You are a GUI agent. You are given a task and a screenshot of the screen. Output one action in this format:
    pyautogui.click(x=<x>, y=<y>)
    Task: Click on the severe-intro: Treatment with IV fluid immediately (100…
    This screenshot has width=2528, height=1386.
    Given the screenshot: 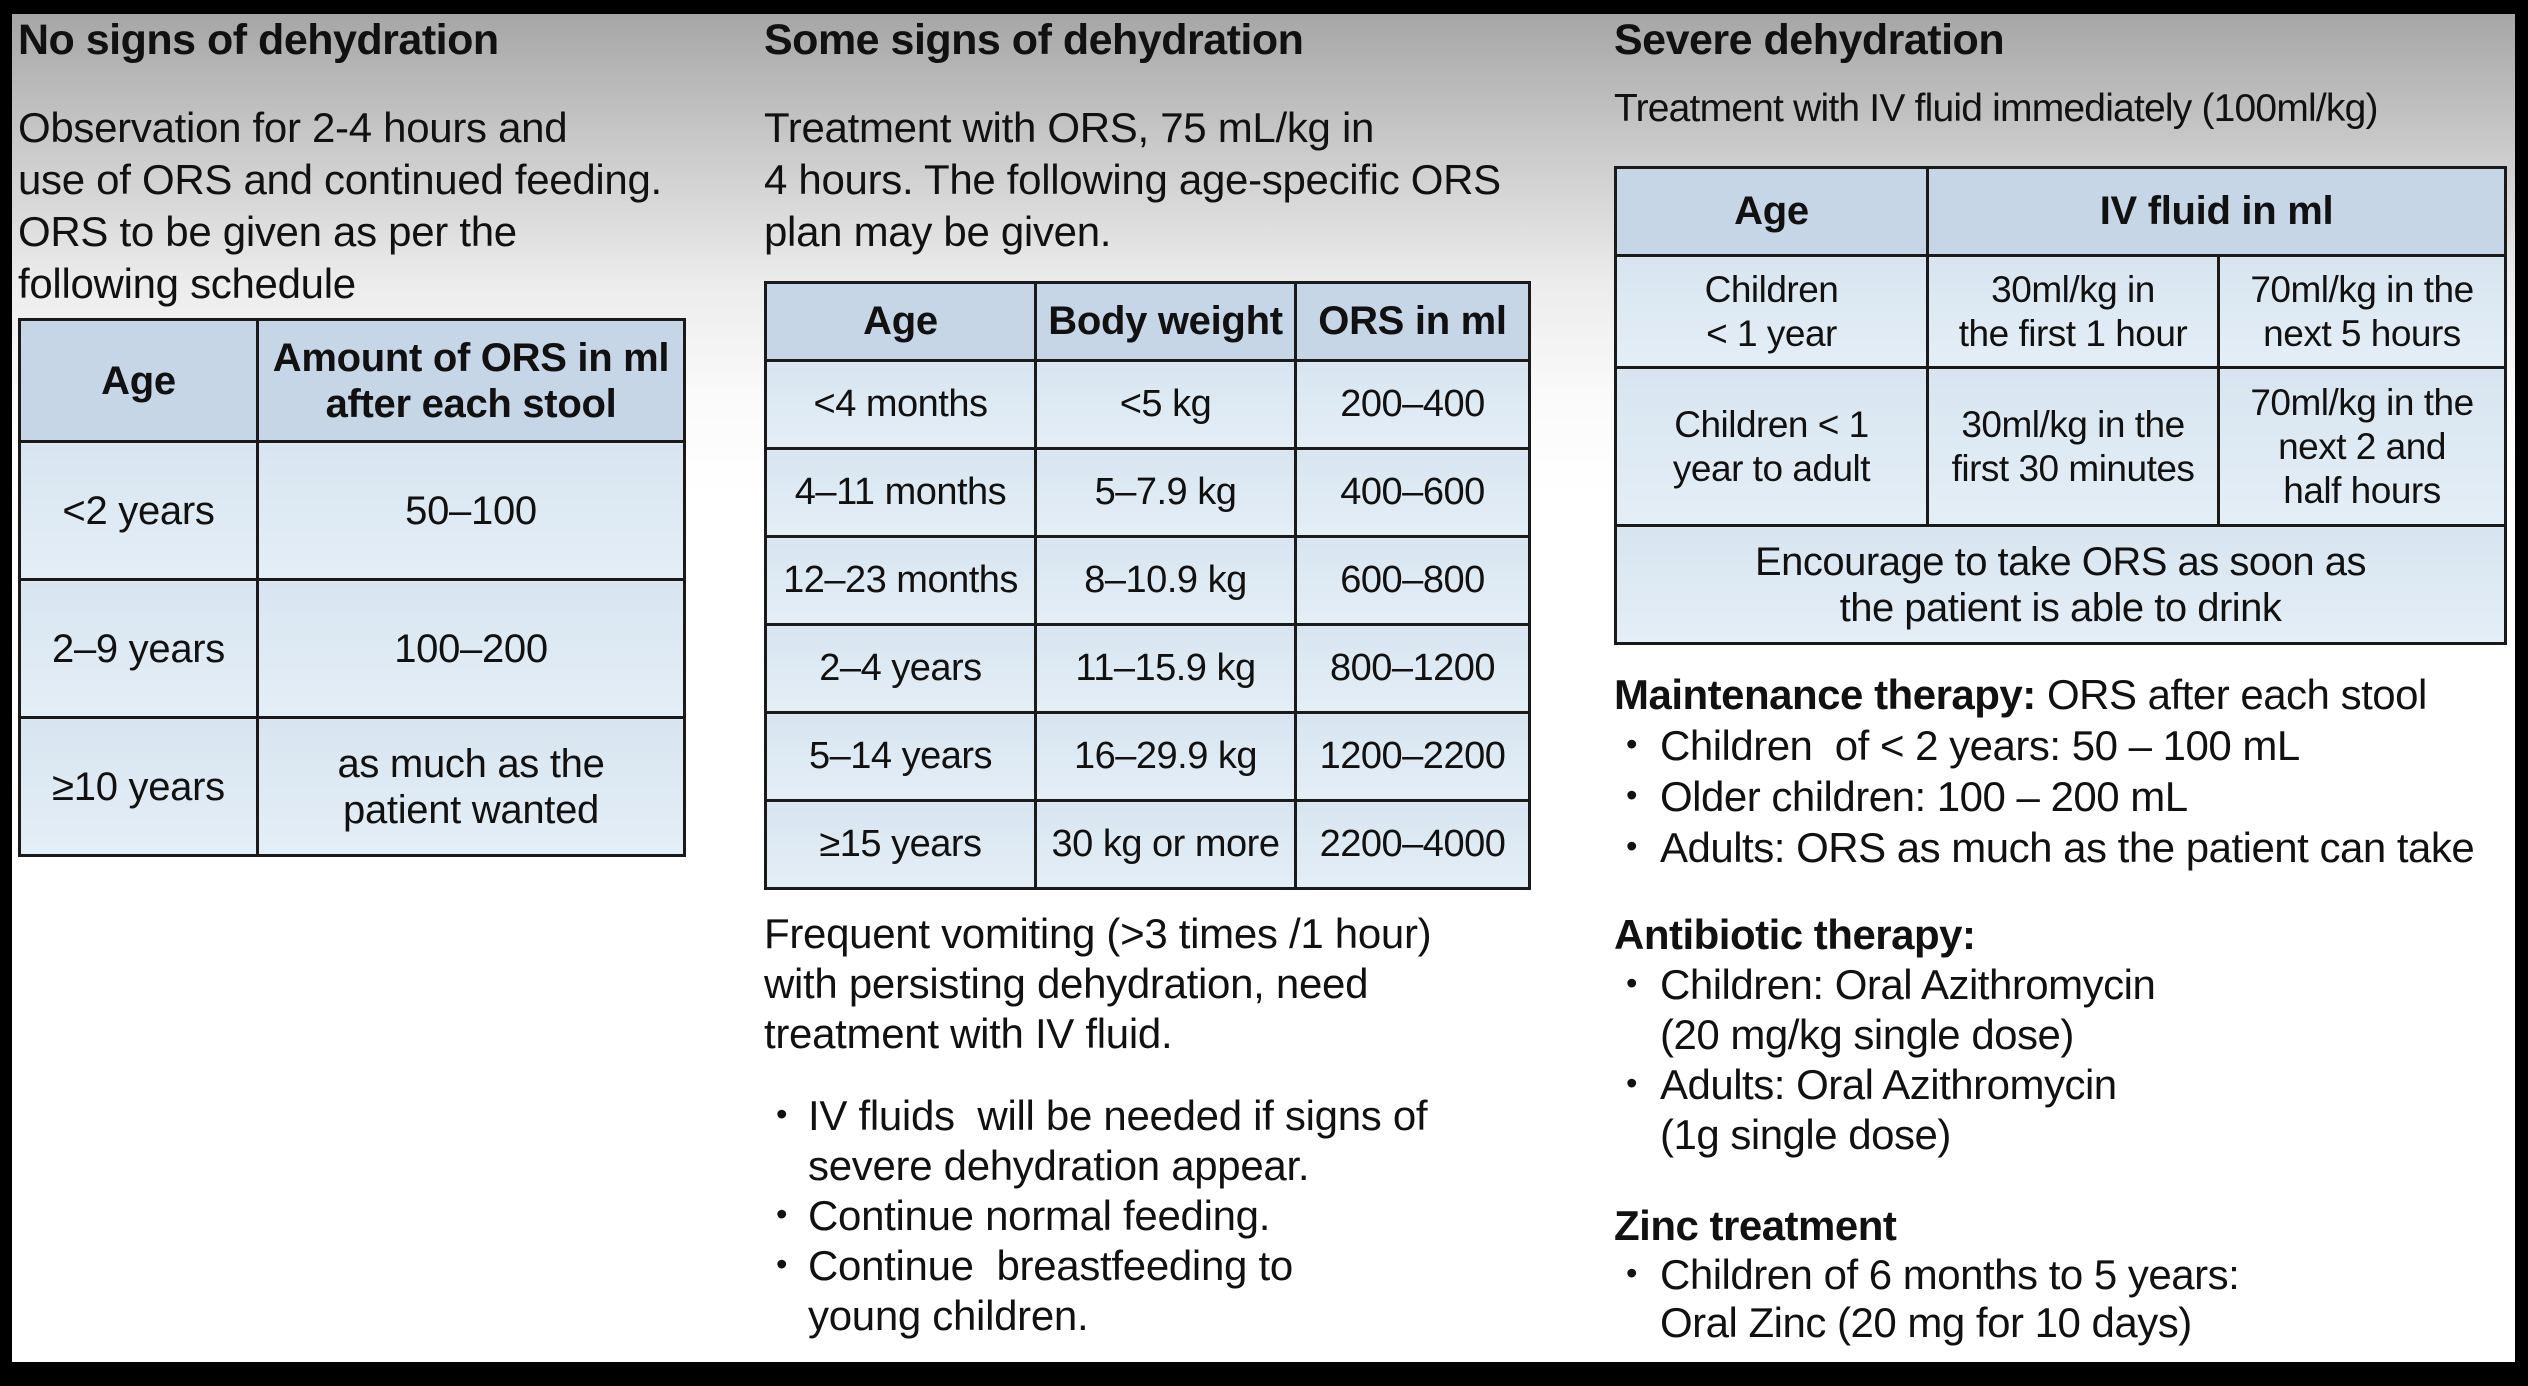 What is the action you would take?
    pyautogui.click(x=1996, y=108)
    